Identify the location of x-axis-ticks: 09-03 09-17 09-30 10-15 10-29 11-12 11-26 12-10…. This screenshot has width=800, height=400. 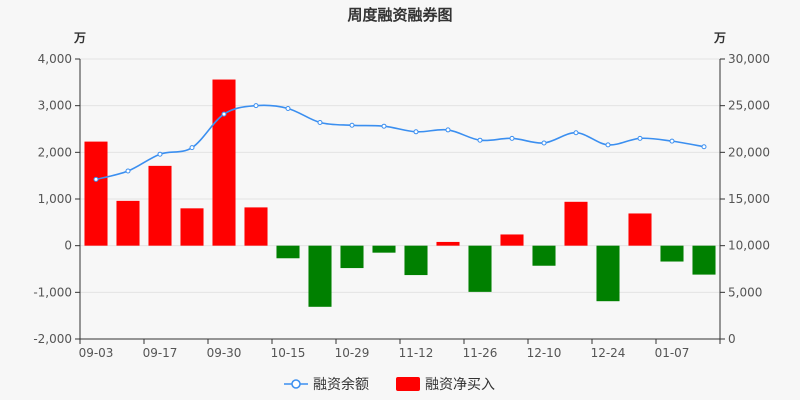
(400, 349).